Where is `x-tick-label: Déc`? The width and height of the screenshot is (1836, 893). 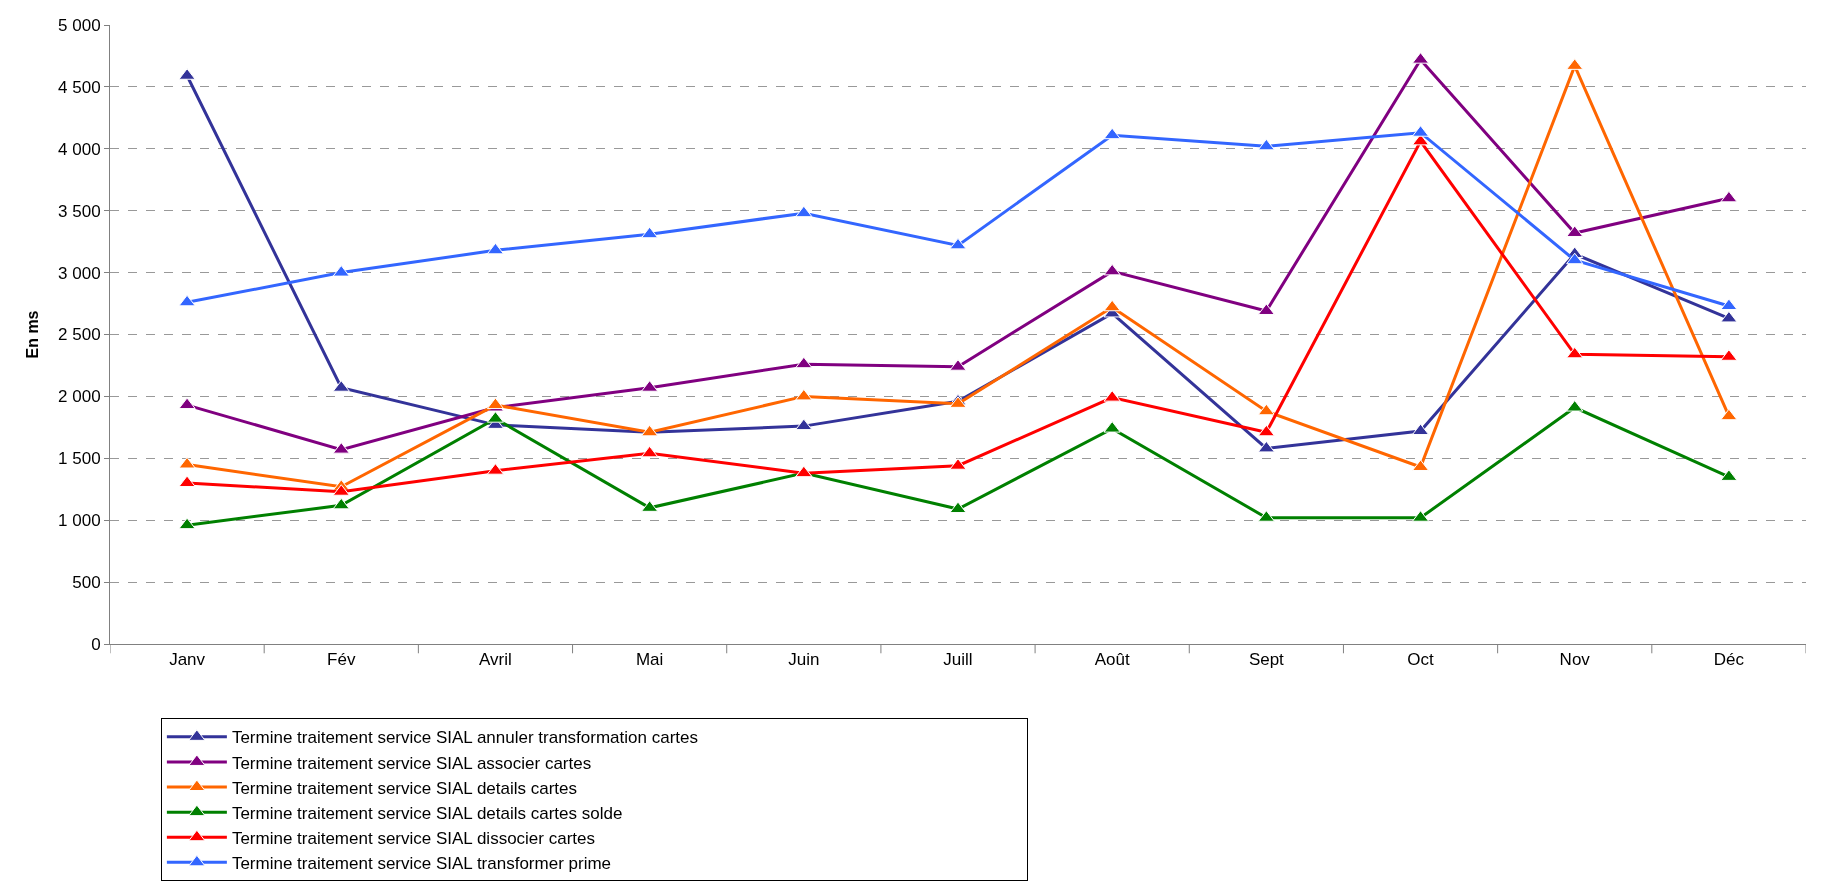 x-tick-label: Déc is located at coordinates (1729, 660).